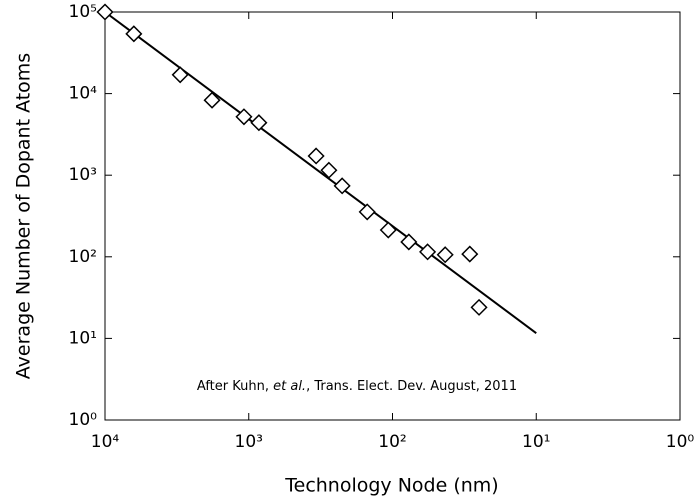 This screenshot has height=501, width=695. I want to click on x-tick-label: 10³, so click(249, 442).